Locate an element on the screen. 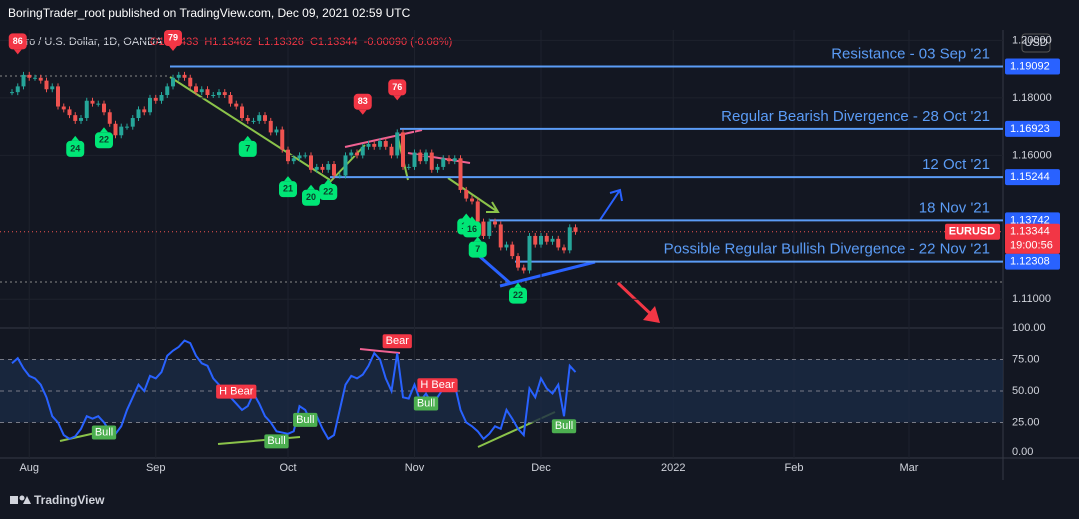 This screenshot has height=519, width=1079. signal-label: 24 is located at coordinates (75, 148).